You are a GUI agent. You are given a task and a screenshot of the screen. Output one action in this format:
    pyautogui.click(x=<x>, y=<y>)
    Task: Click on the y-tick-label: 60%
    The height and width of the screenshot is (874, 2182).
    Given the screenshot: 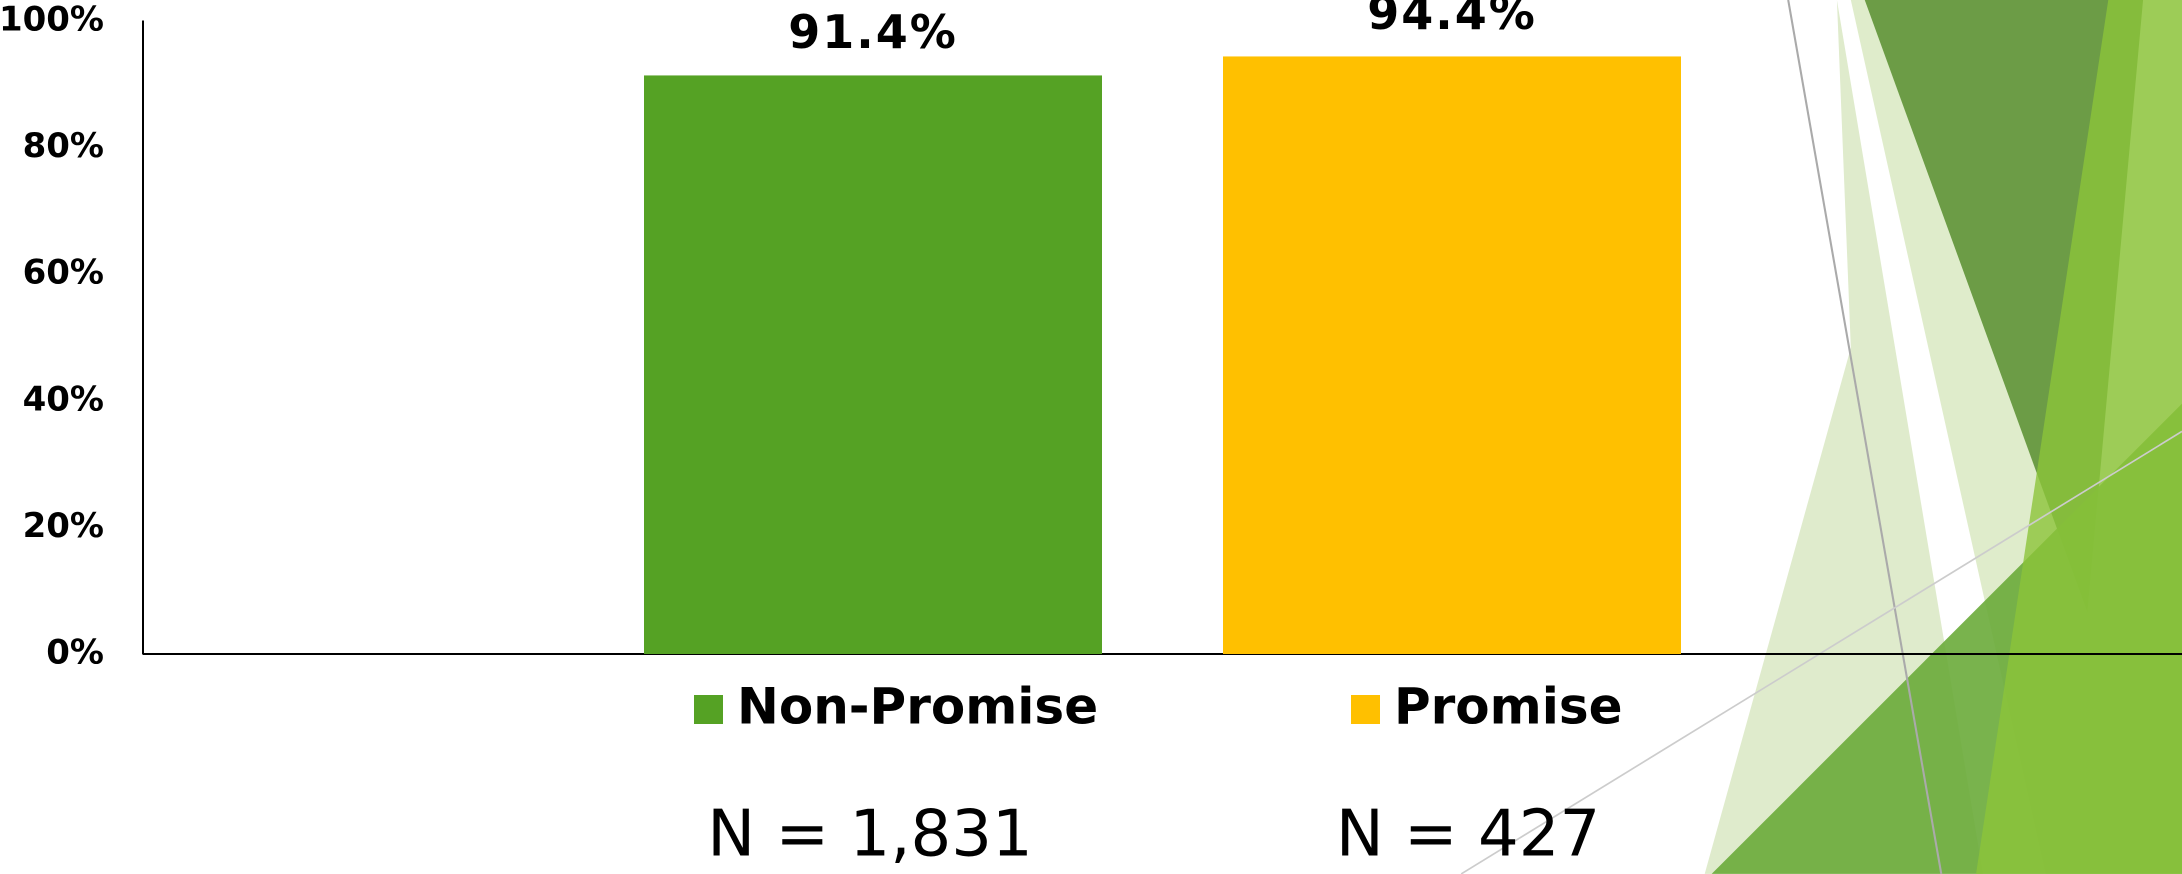 What is the action you would take?
    pyautogui.click(x=63, y=273)
    